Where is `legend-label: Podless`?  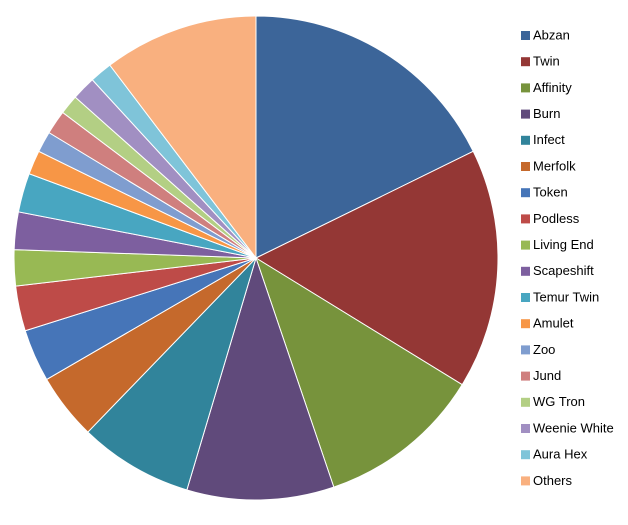
legend-label: Podless is located at coordinates (556, 218).